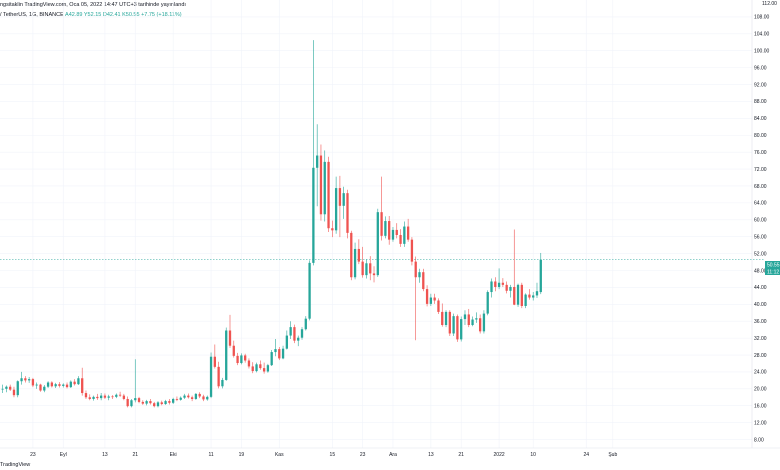  Describe the element at coordinates (499, 455) in the screenshot. I see `time-tick-label: 2022` at that location.